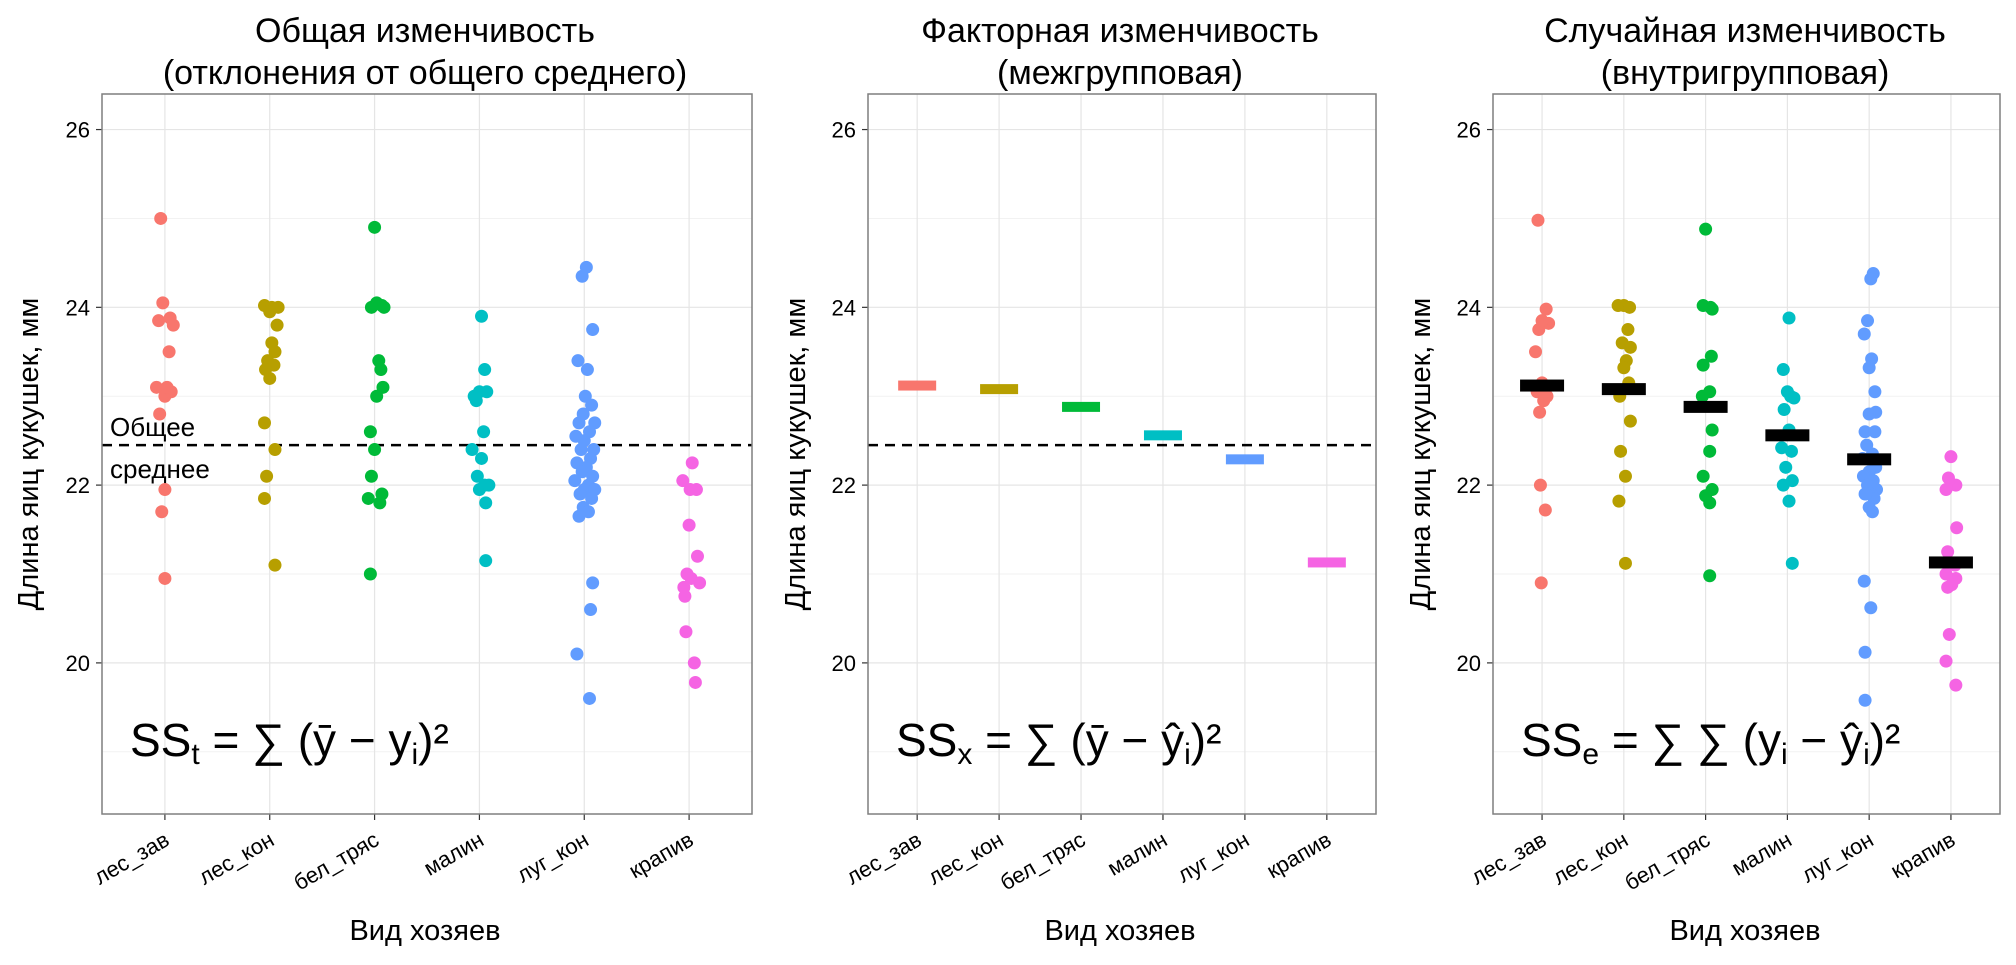 Image resolution: width=2016 pixels, height=965 pixels. What do you see at coordinates (1825, 740) in the screenshot?
I see `panel3-formula-mid: − ŷ` at bounding box center [1825, 740].